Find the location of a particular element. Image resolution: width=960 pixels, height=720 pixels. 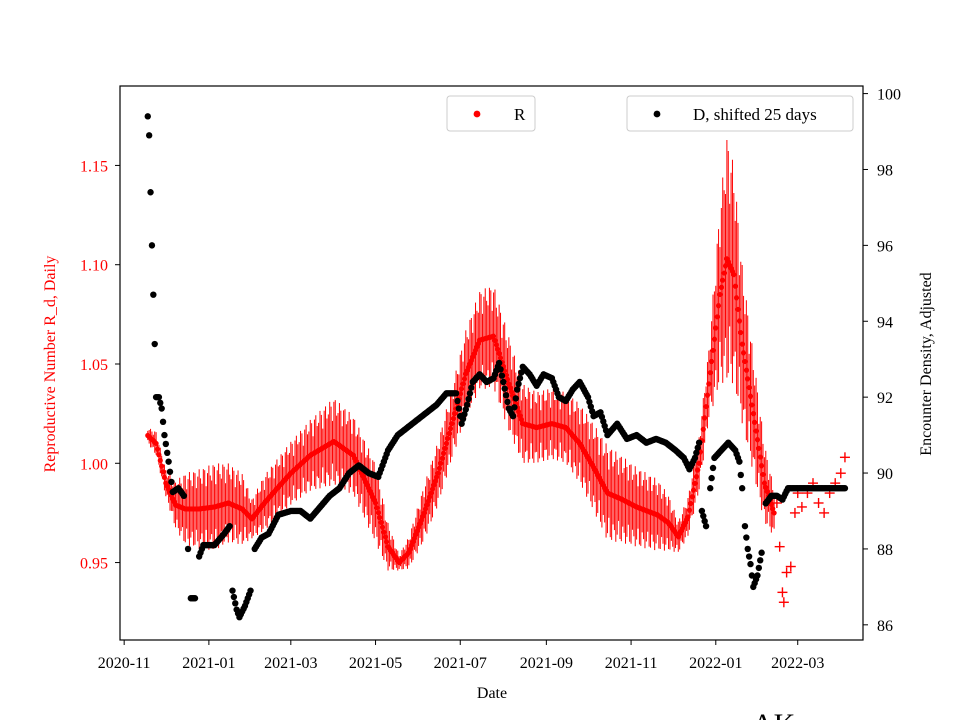

legend-r: R is located at coordinates (491, 113).